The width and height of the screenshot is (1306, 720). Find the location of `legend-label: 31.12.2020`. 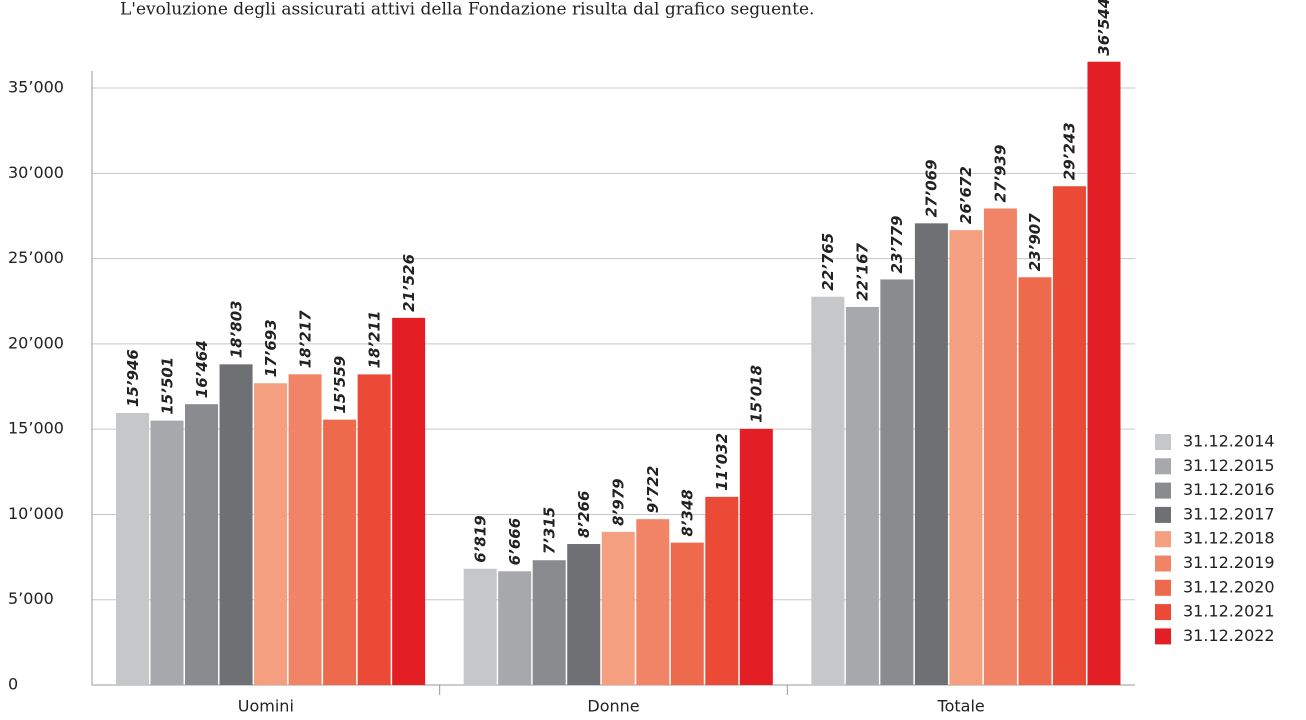

legend-label: 31.12.2020 is located at coordinates (1229, 586).